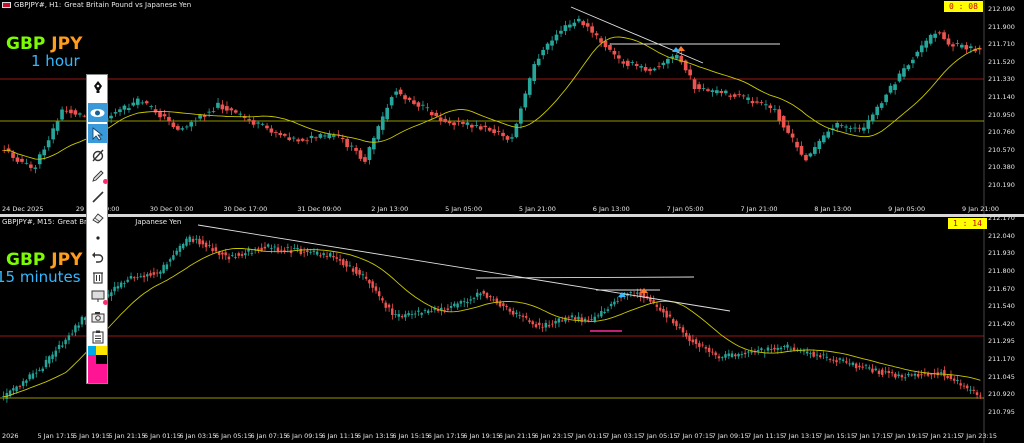 Image resolution: width=1024 pixels, height=443 pixels. Describe the element at coordinates (105, 181) in the screenshot. I see `pencil-color-dot` at that location.